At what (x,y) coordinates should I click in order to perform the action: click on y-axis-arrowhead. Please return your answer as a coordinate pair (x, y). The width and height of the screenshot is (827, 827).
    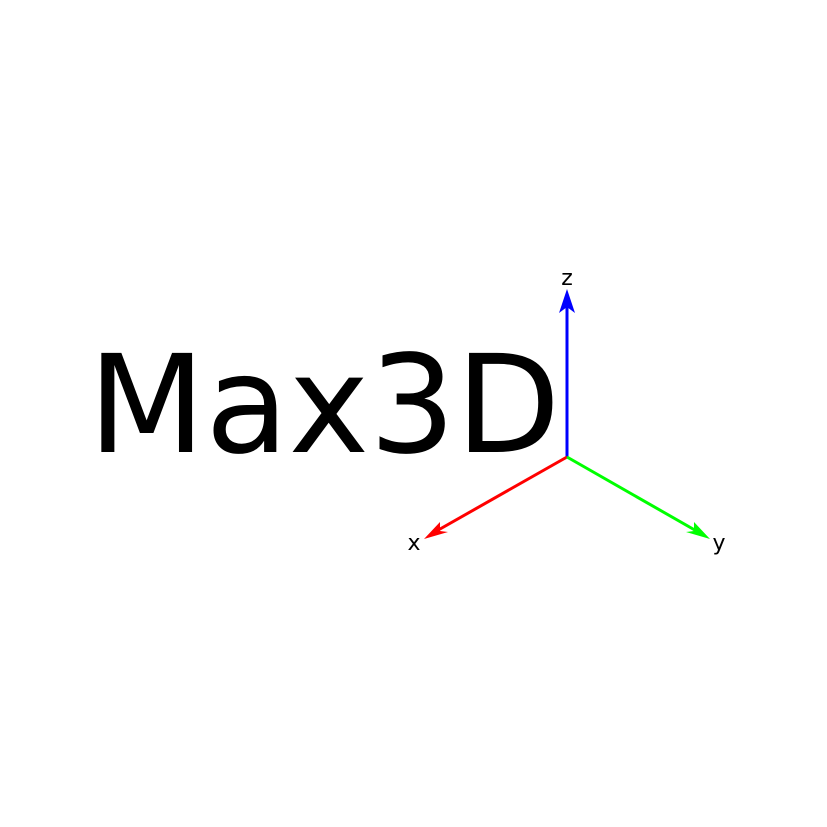
    Looking at the image, I should click on (698, 530).